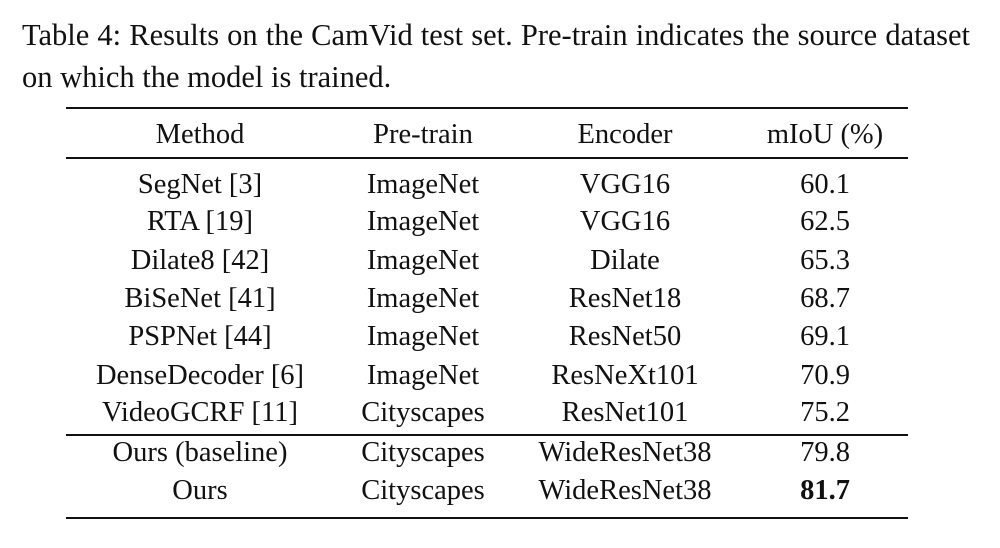 The height and width of the screenshot is (548, 1000). Describe the element at coordinates (200, 452) in the screenshot. I see `table-cell: Ours (baseline)` at that location.